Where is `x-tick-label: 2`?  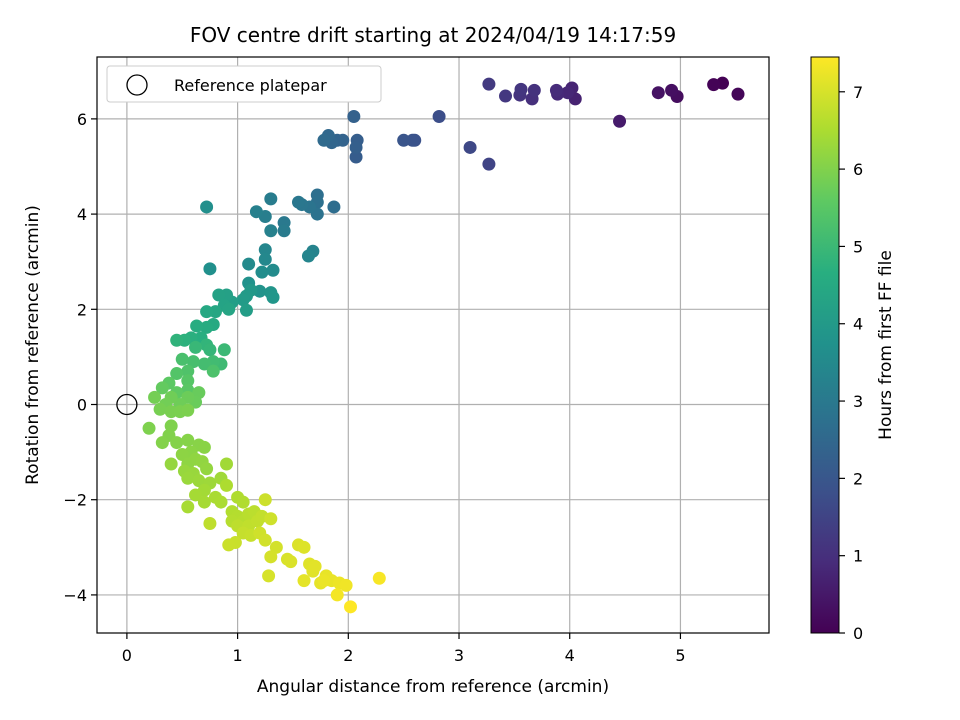
x-tick-label: 2 is located at coordinates (348, 655).